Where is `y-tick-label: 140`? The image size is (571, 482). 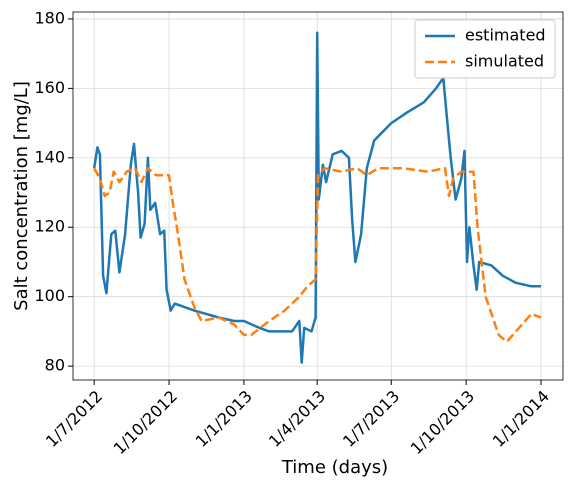
y-tick-label: 140 is located at coordinates (49, 156).